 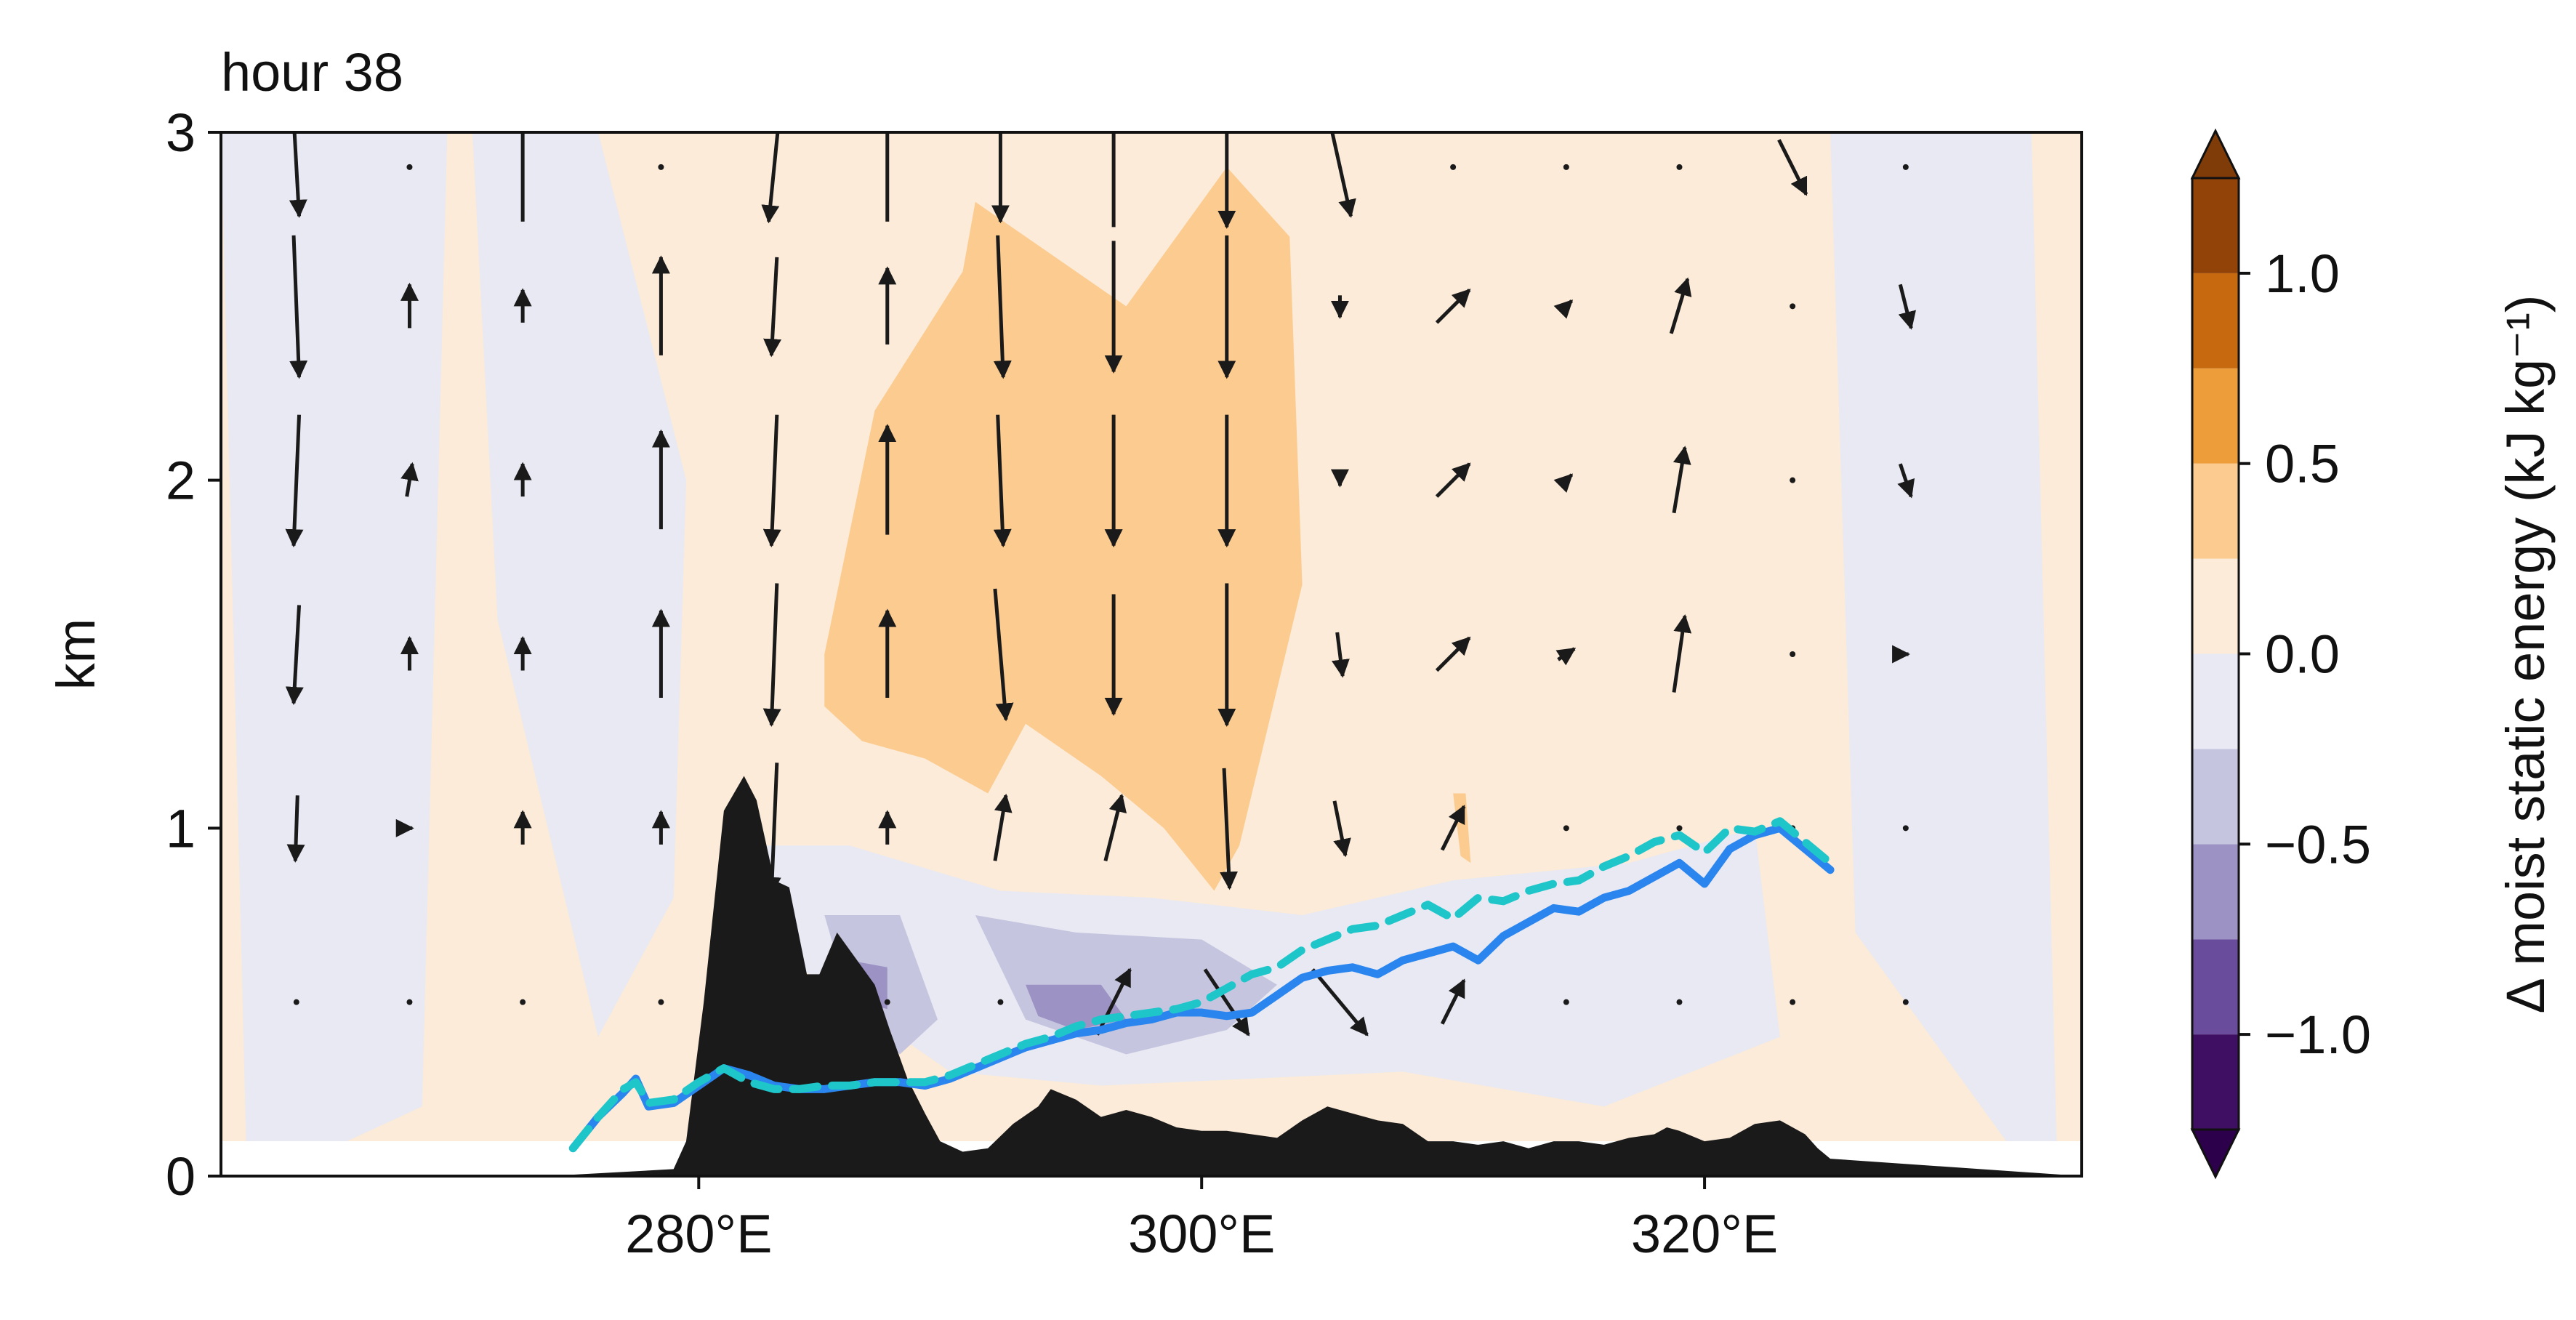 I want to click on boundary-layer-lines, so click(x=1201, y=985).